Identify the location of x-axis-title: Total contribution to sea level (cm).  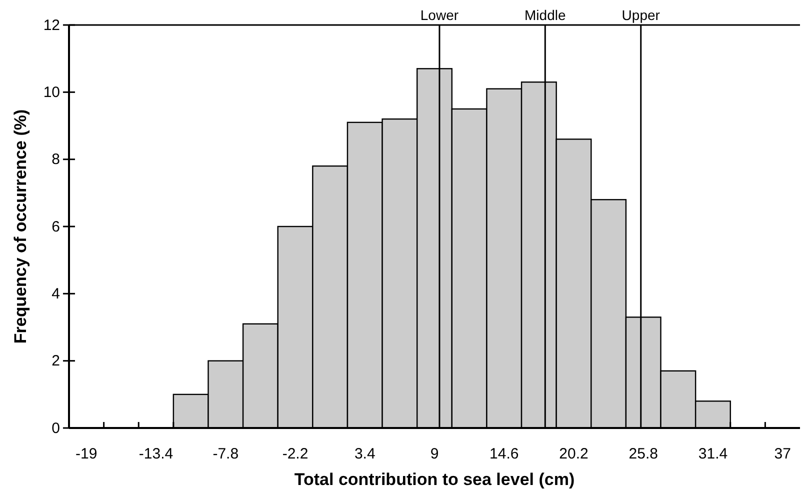
(434, 479).